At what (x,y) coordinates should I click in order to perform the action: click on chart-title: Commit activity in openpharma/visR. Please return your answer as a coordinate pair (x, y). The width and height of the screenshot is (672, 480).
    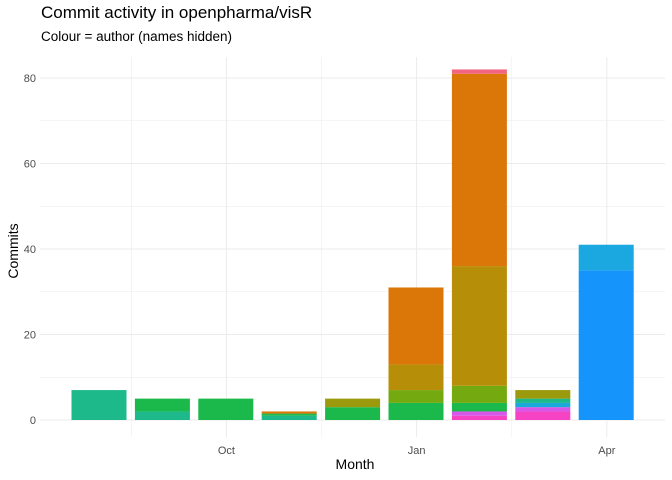
    Looking at the image, I should click on (177, 12).